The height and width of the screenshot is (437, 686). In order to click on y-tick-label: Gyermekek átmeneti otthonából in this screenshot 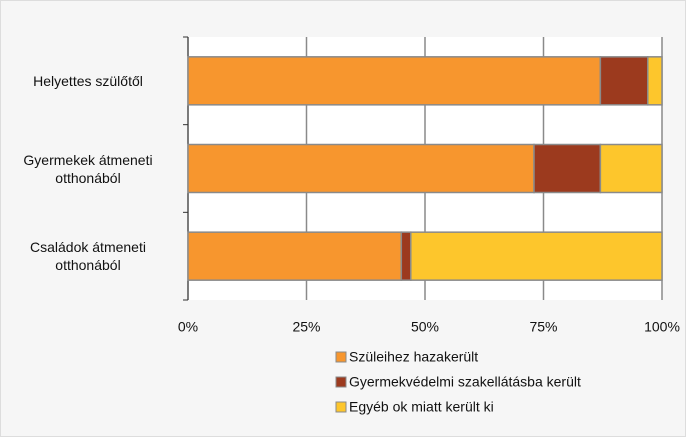, I will do `click(88, 168)`.